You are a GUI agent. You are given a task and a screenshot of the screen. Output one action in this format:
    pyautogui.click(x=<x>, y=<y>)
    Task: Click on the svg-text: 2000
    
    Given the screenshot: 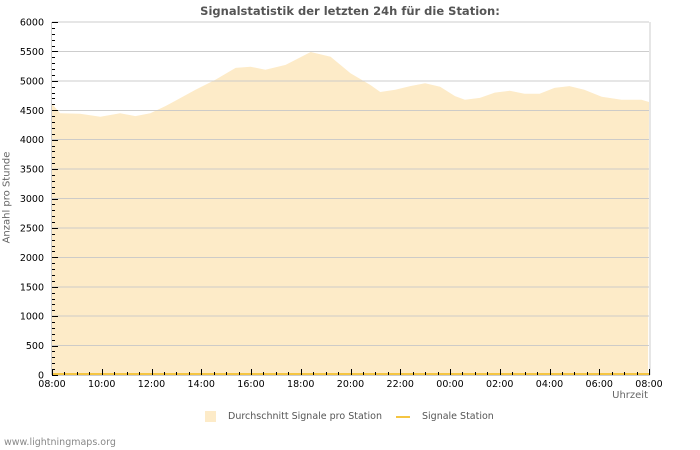 What is the action you would take?
    pyautogui.click(x=32, y=258)
    